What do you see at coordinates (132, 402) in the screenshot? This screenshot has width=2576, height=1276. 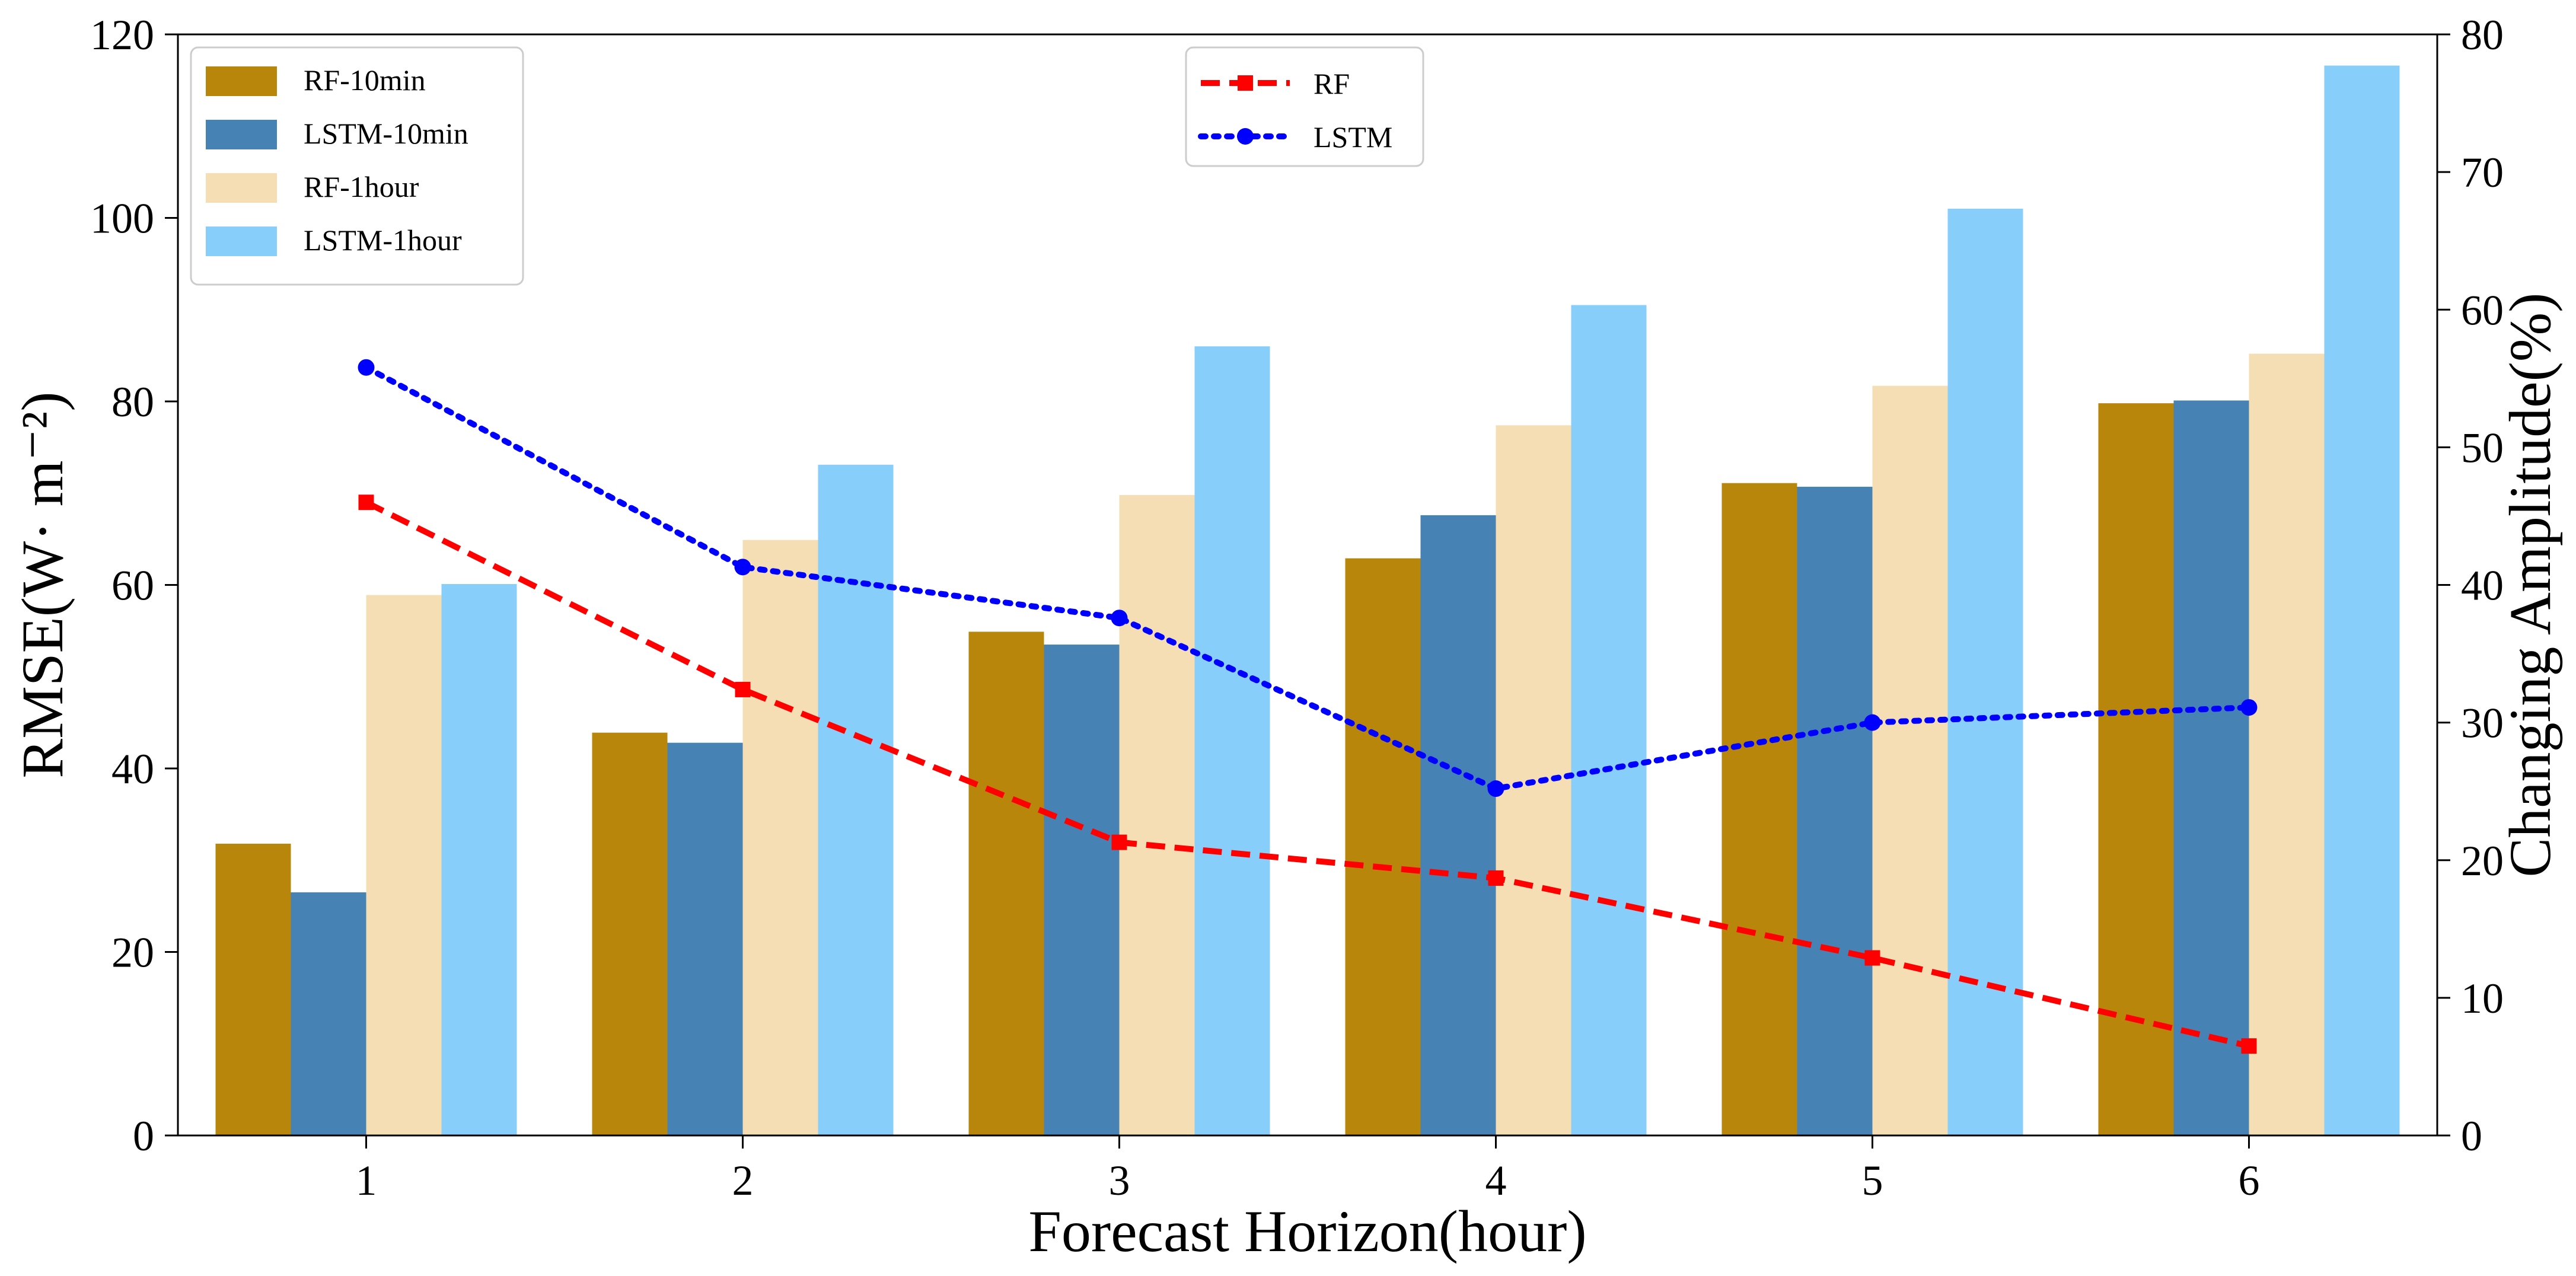 I see `y-tick-label-80: 80` at bounding box center [132, 402].